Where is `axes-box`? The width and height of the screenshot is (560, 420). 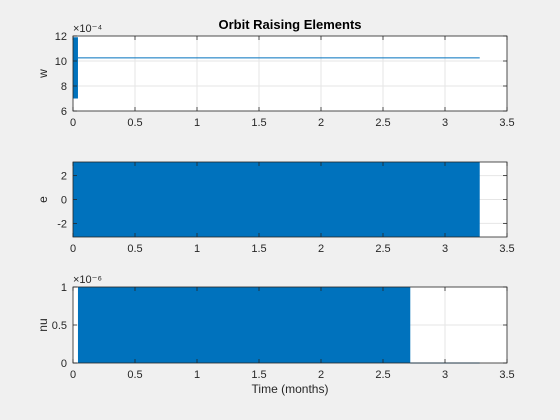 axes-box is located at coordinates (290, 73).